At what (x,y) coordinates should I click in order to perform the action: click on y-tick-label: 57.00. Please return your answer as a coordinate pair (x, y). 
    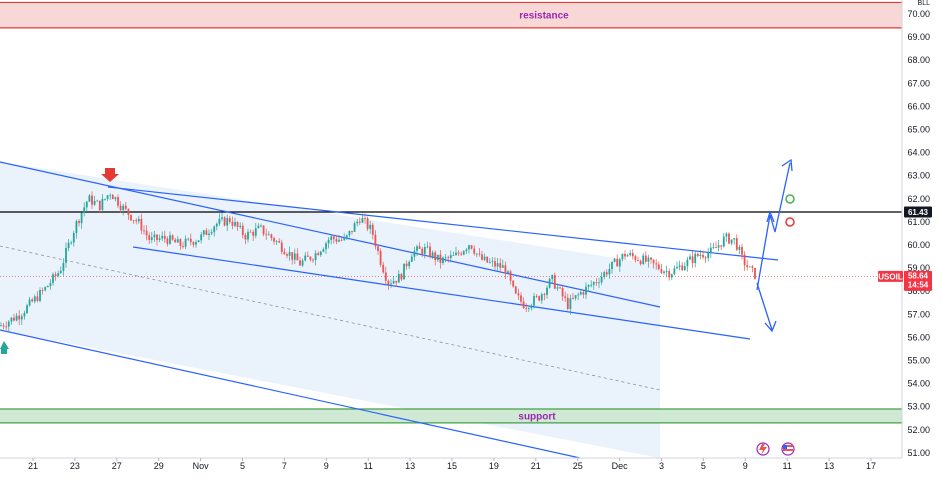
    Looking at the image, I should click on (918, 314).